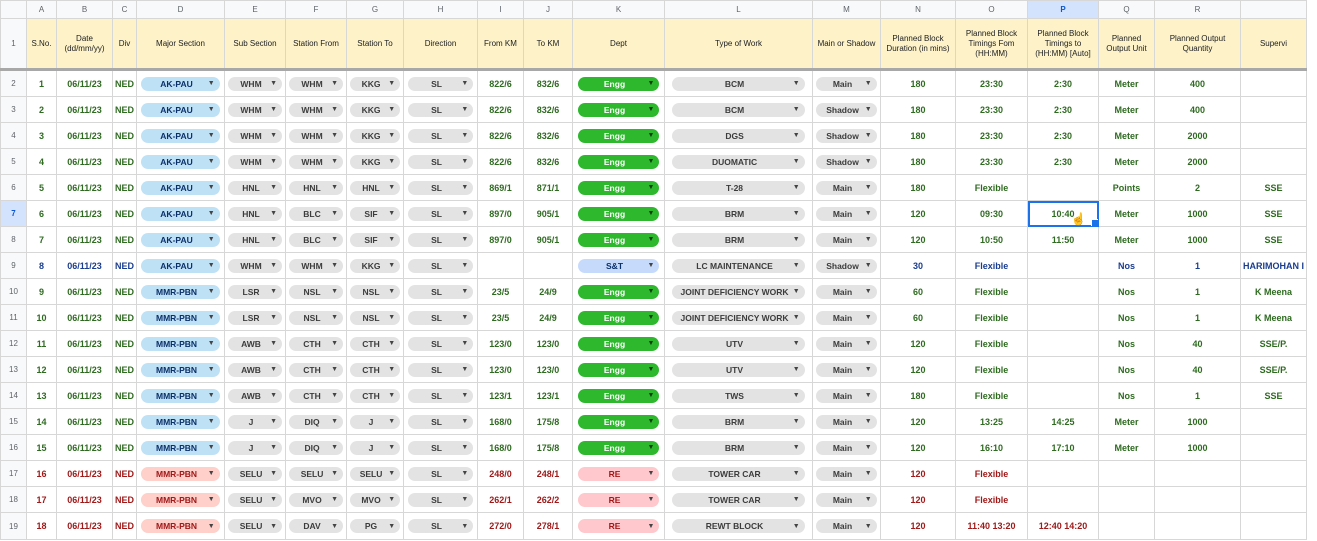  I want to click on cell-major-section: MMR-PBN ▼, so click(180, 343).